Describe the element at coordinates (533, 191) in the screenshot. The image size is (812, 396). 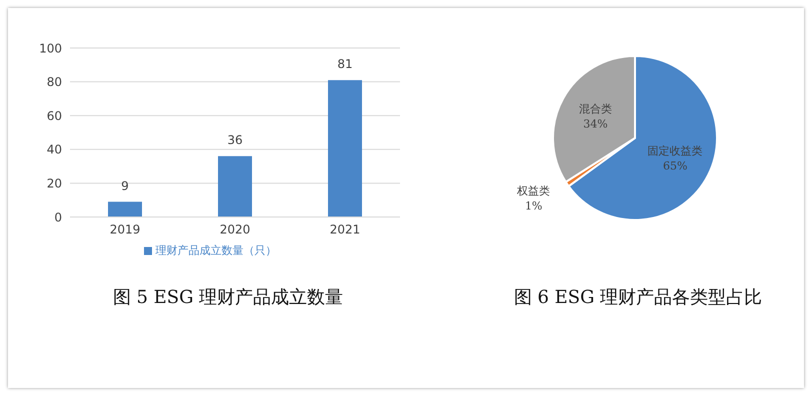
I see `slice-label: 权益类` at that location.